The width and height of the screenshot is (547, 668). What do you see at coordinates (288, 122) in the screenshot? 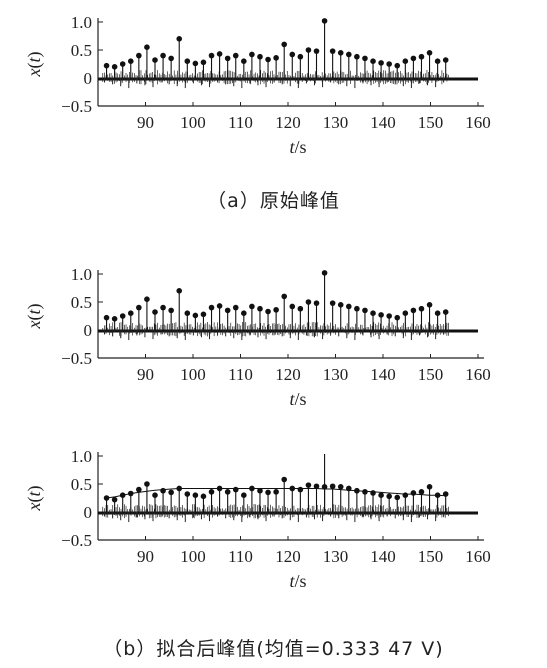
I see `x-tick-label: 120` at bounding box center [288, 122].